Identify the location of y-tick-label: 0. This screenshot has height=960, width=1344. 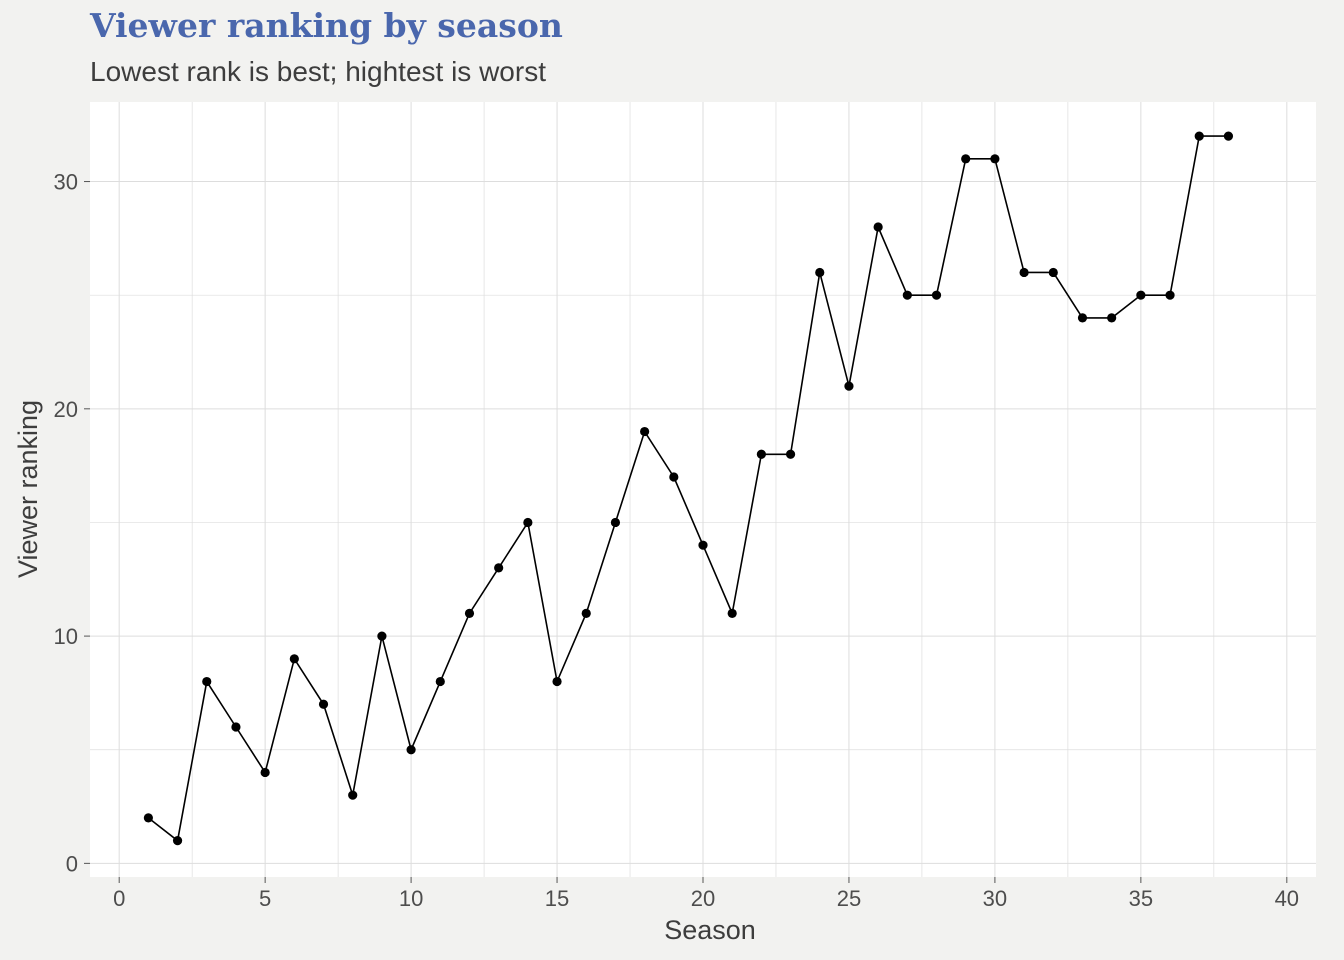
(72, 863).